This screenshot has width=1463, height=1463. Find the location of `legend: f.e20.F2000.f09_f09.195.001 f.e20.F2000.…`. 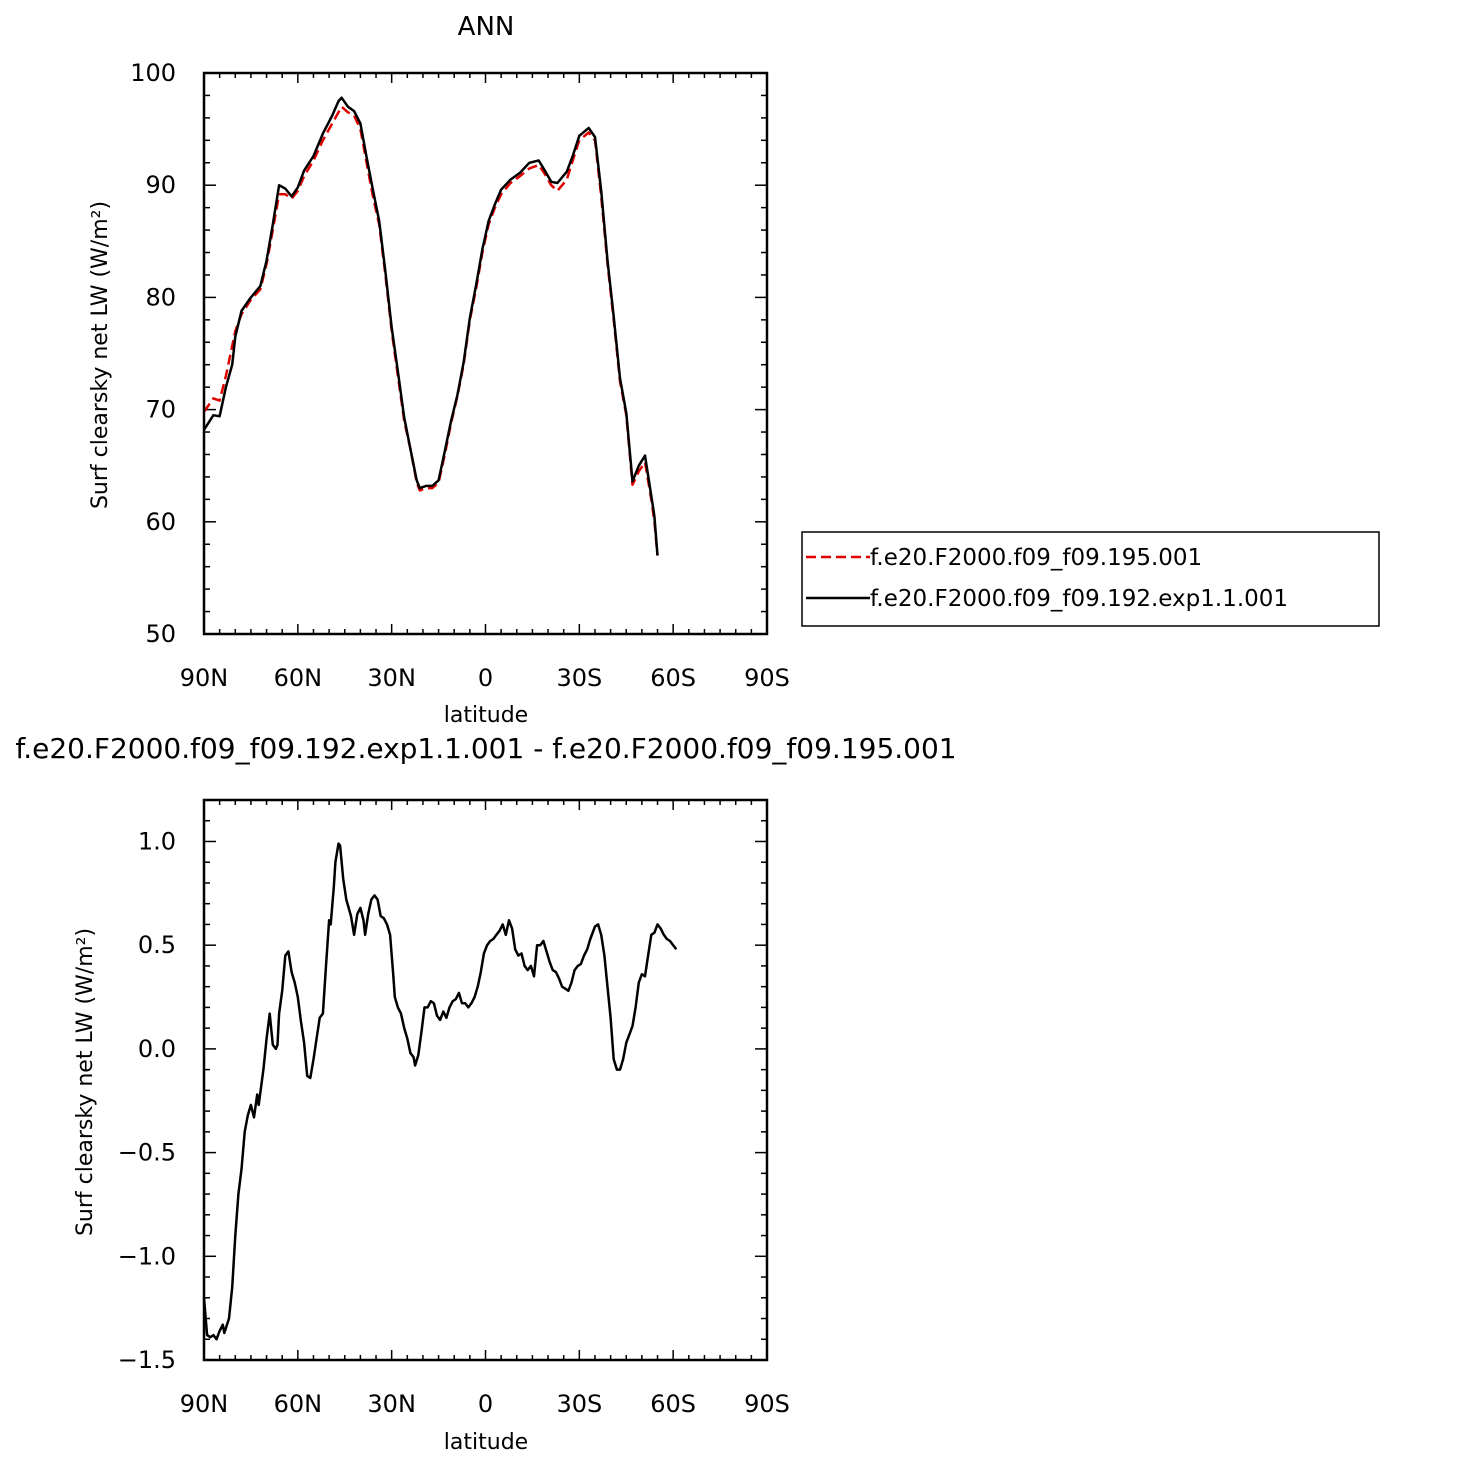

legend: f.e20.F2000.f09_f09.195.001 f.e20.F2000.… is located at coordinates (1090, 579).